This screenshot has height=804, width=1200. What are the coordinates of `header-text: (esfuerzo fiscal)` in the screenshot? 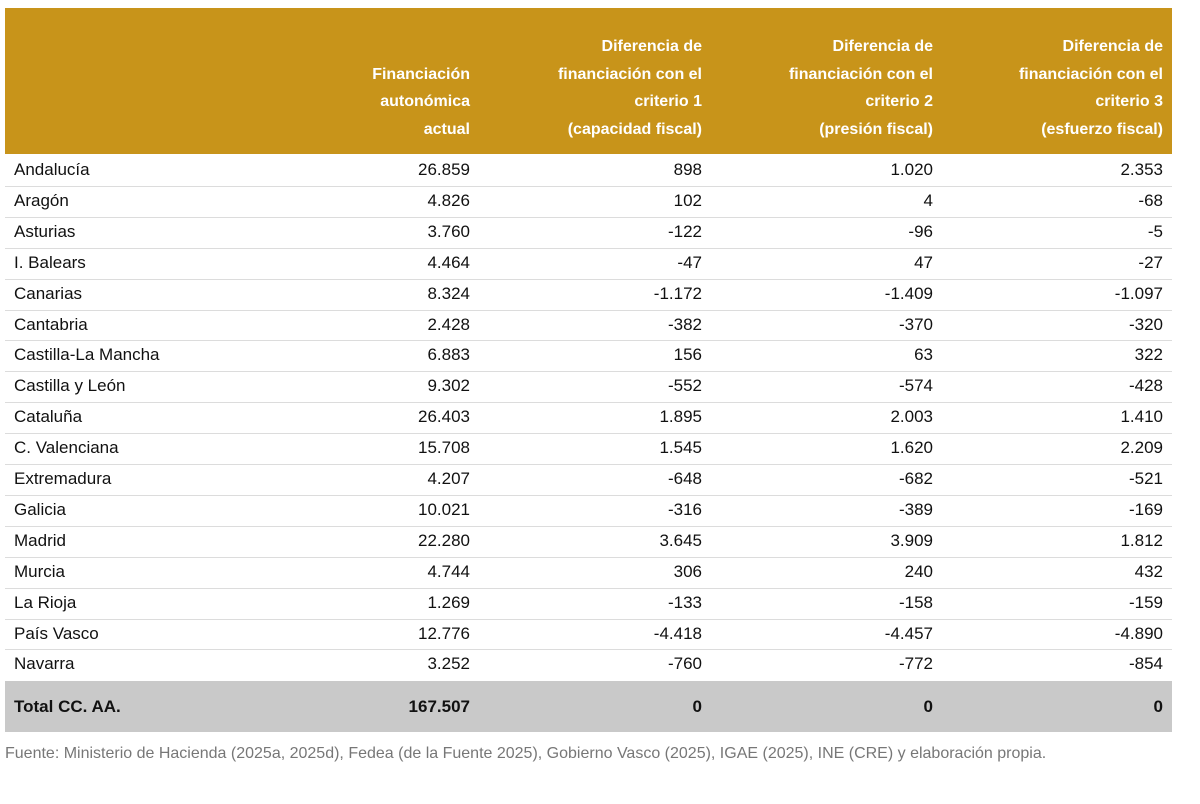 It's located at (1102, 129).